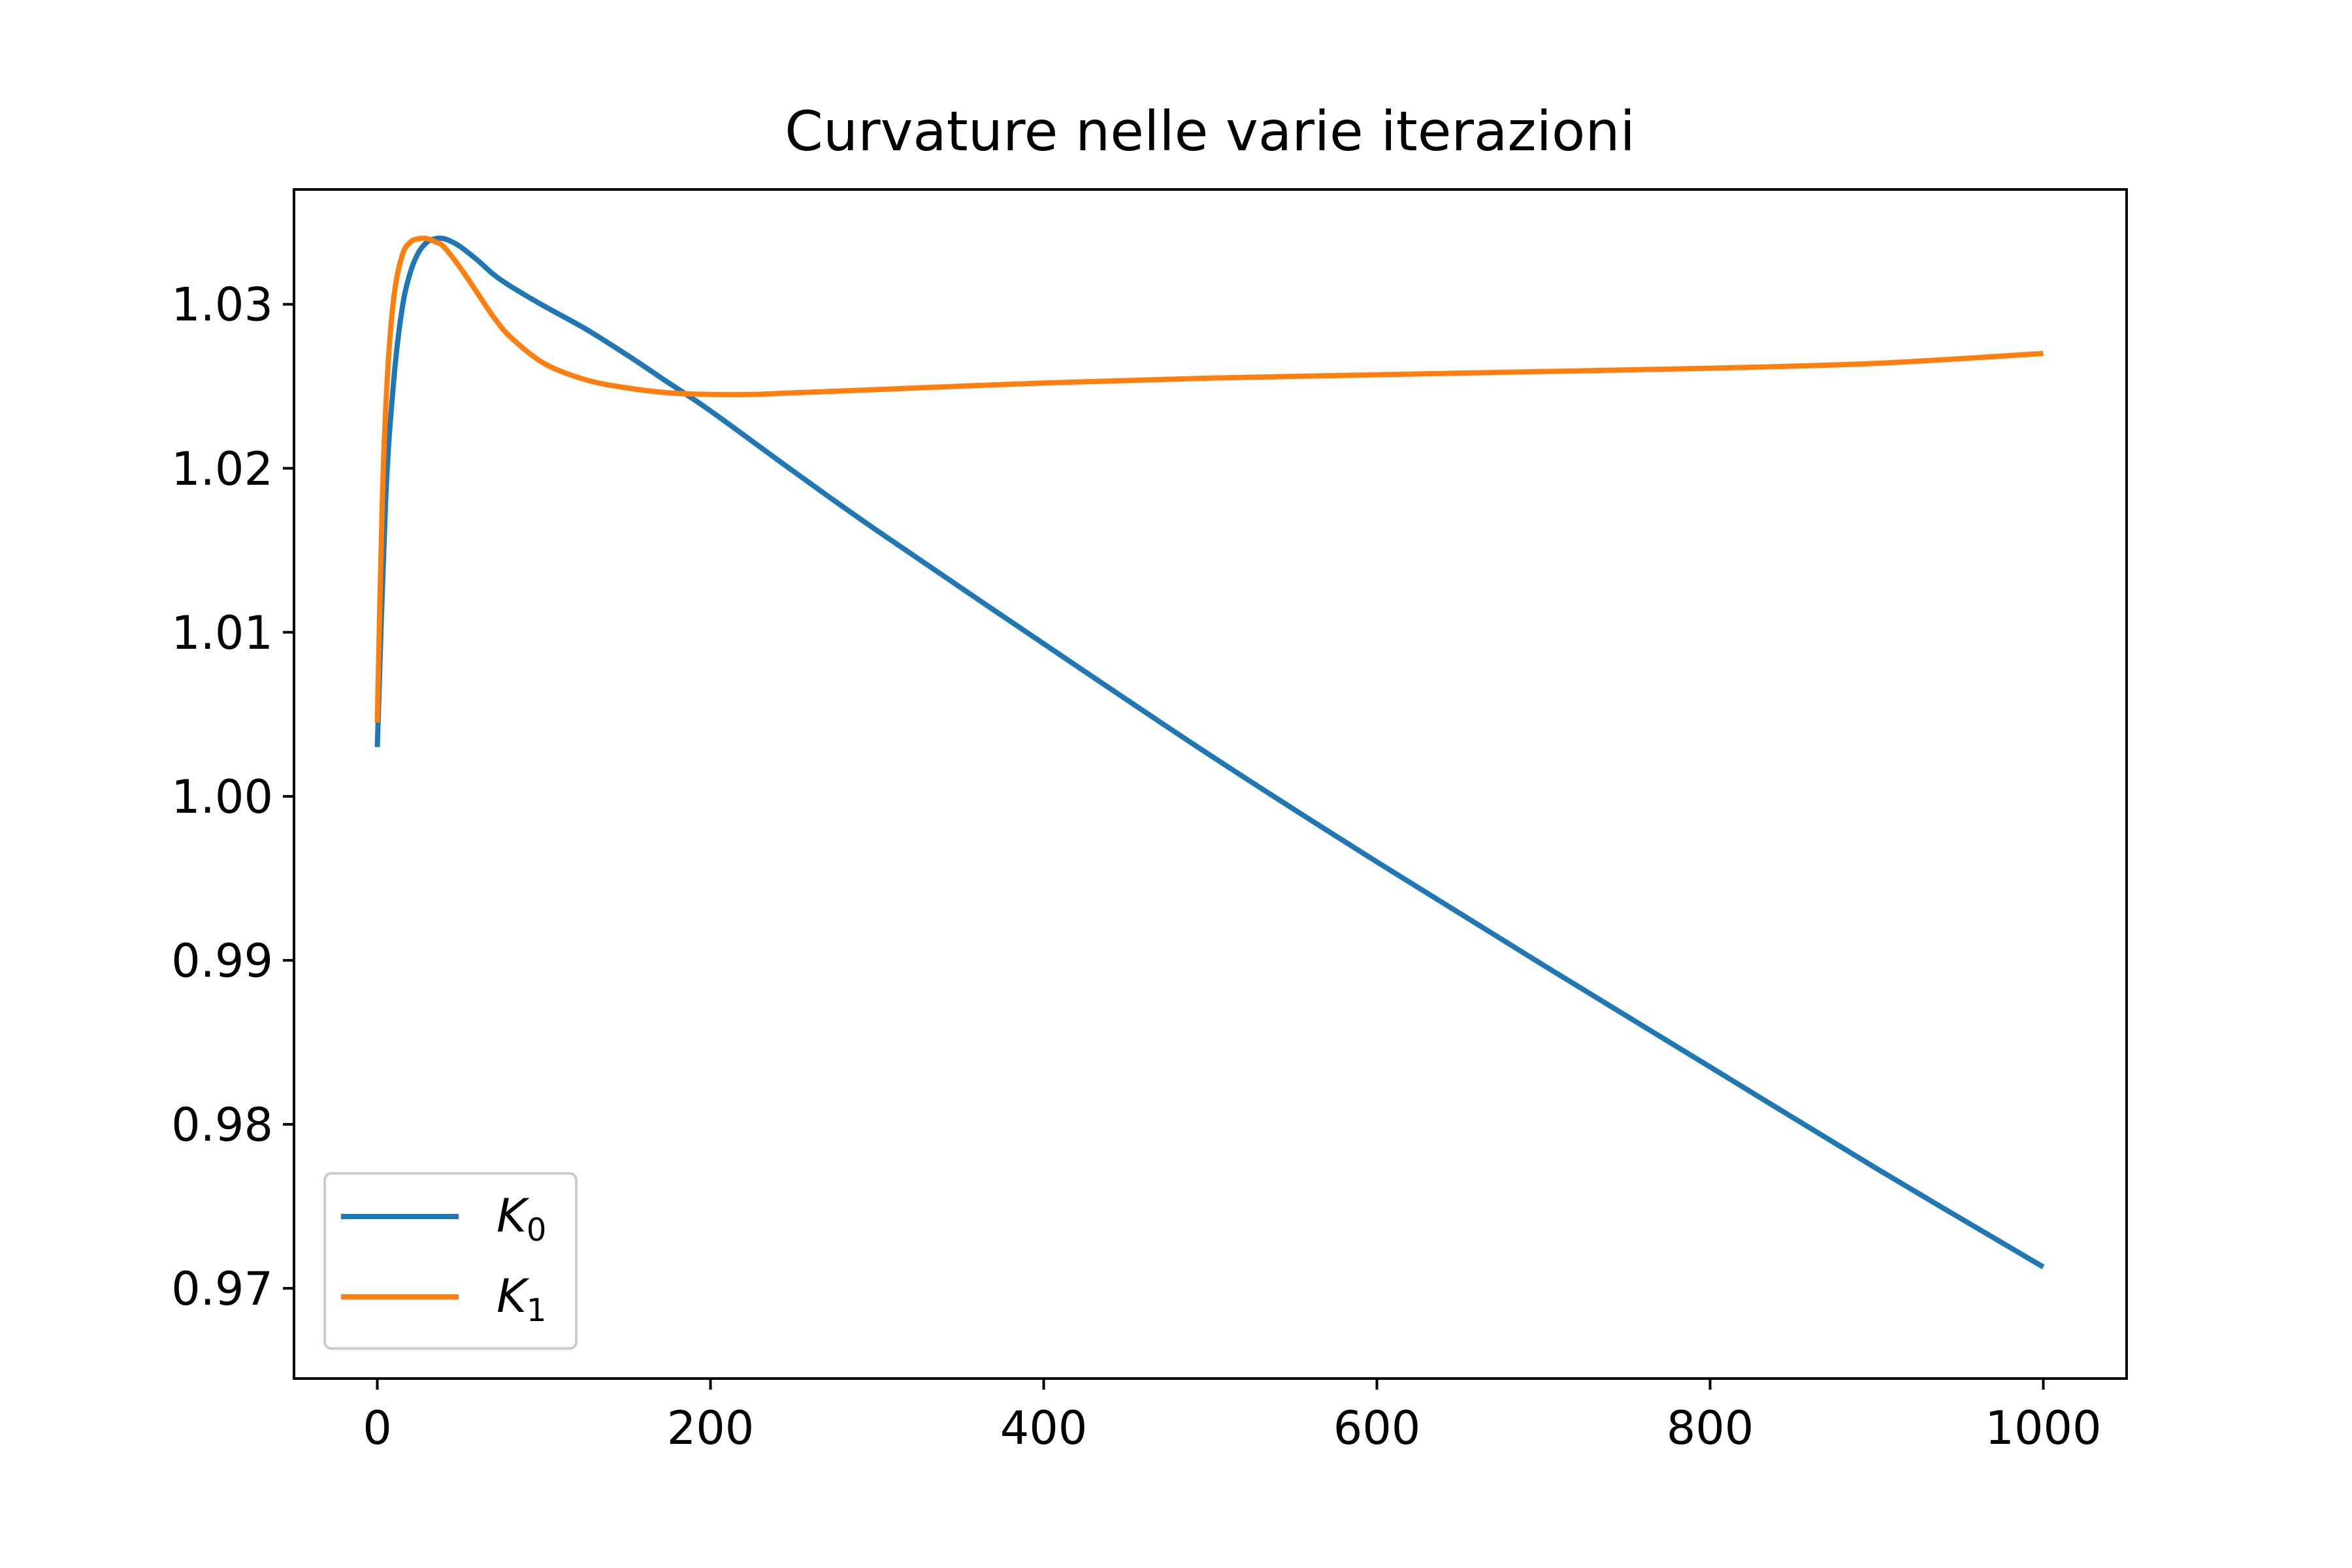  Describe the element at coordinates (222, 1125) in the screenshot. I see `y-tick-label: 0.98` at that location.